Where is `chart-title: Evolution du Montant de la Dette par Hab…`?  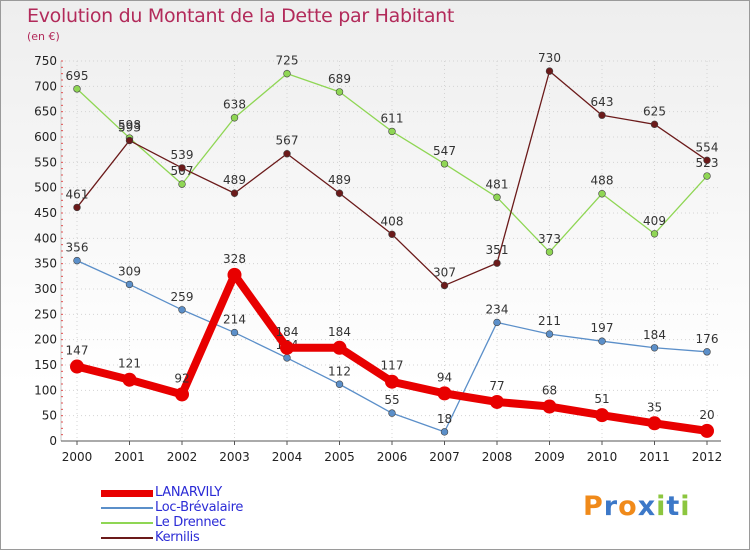
chart-title: Evolution du Montant de la Dette par Hab… is located at coordinates (241, 16).